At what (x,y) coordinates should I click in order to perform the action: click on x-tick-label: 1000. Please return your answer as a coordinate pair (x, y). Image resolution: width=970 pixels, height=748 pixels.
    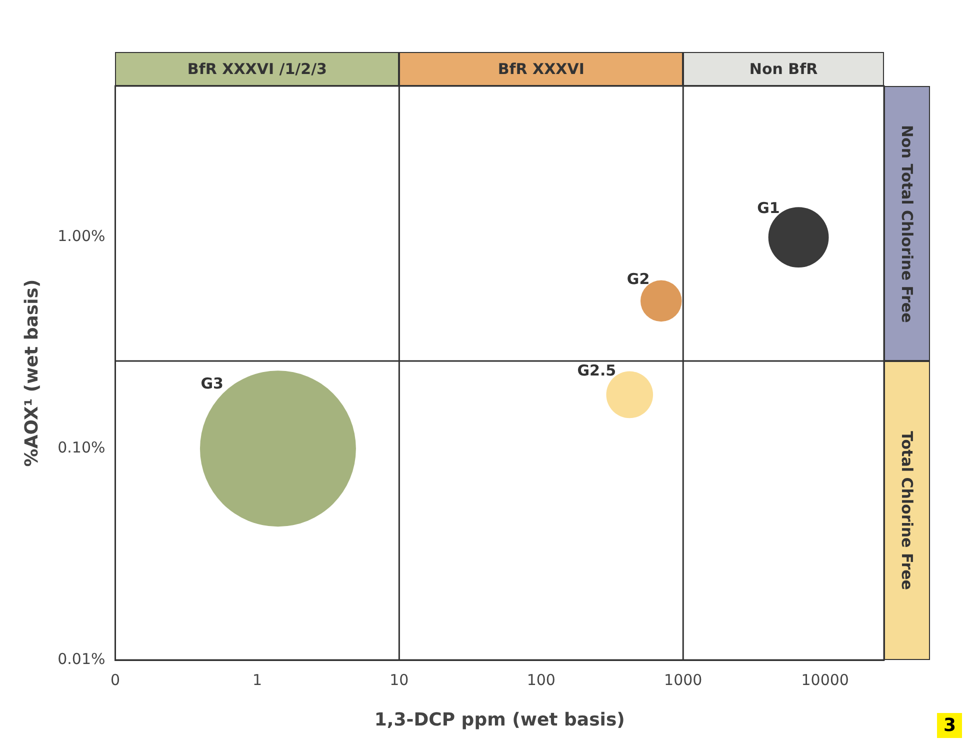
    Looking at the image, I should click on (683, 679).